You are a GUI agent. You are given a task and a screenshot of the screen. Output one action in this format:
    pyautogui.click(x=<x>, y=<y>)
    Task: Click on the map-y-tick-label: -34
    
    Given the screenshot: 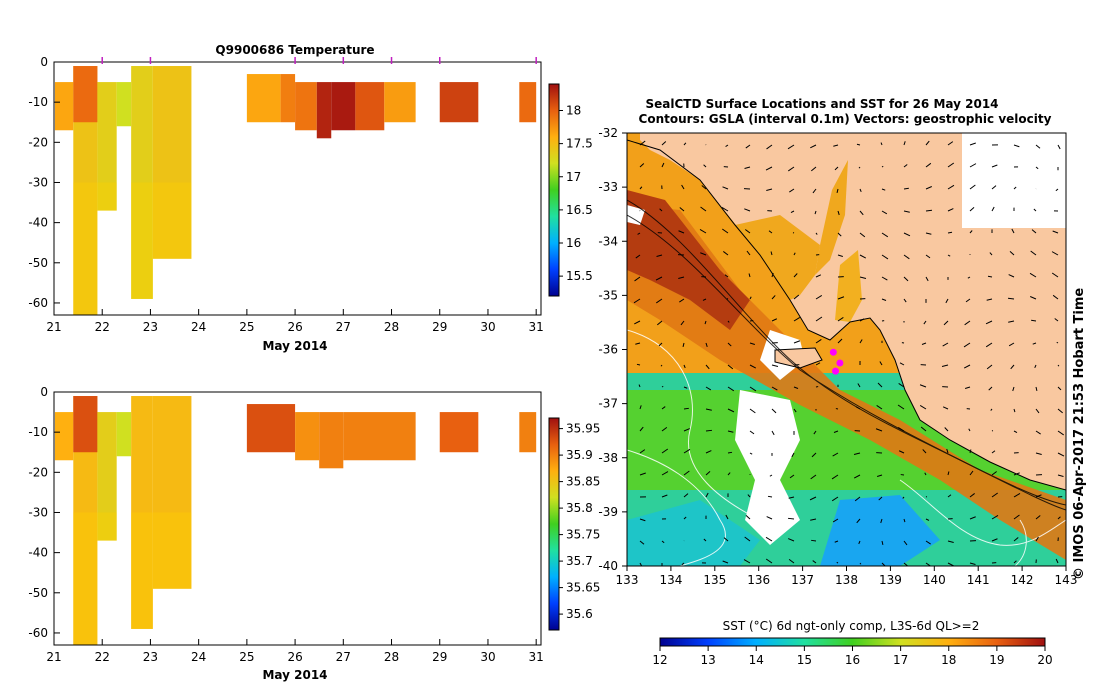 What is the action you would take?
    pyautogui.click(x=608, y=241)
    